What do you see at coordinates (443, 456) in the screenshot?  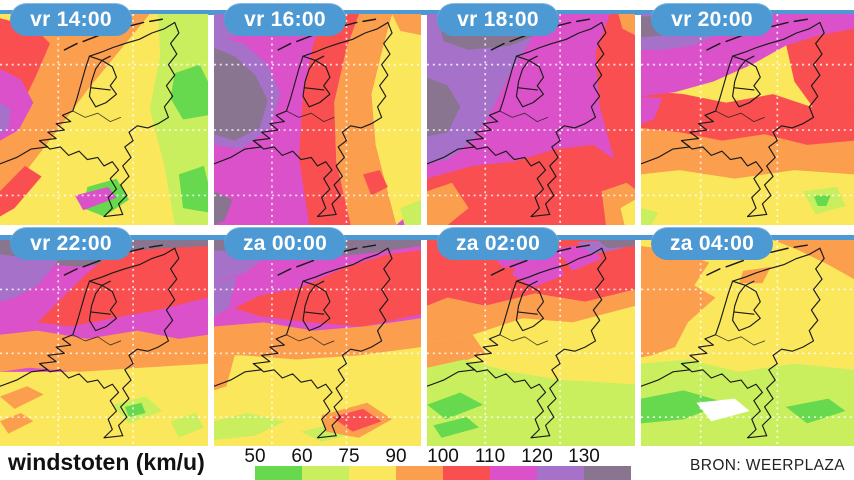 I see `legend-stop-100: 100` at bounding box center [443, 456].